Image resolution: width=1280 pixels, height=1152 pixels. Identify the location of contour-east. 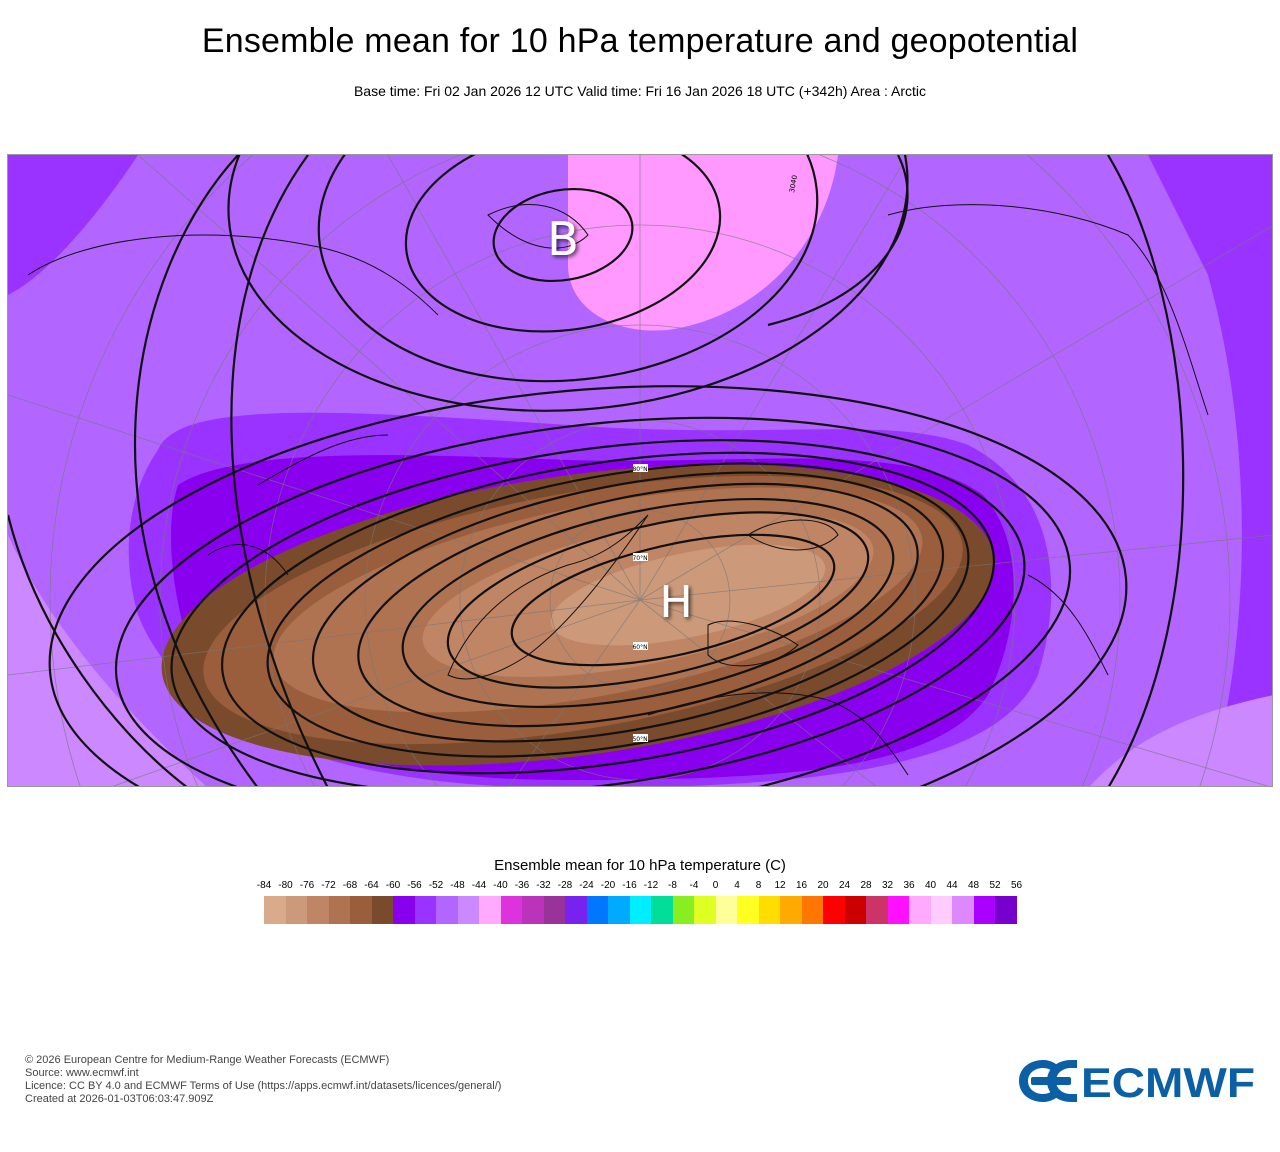
(1146, 470).